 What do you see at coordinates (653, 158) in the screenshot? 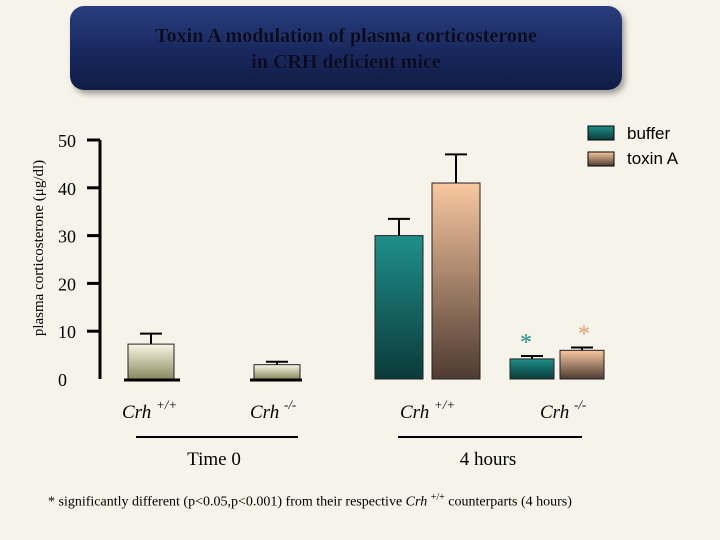
I see `legend-label-toxin: toxin A` at bounding box center [653, 158].